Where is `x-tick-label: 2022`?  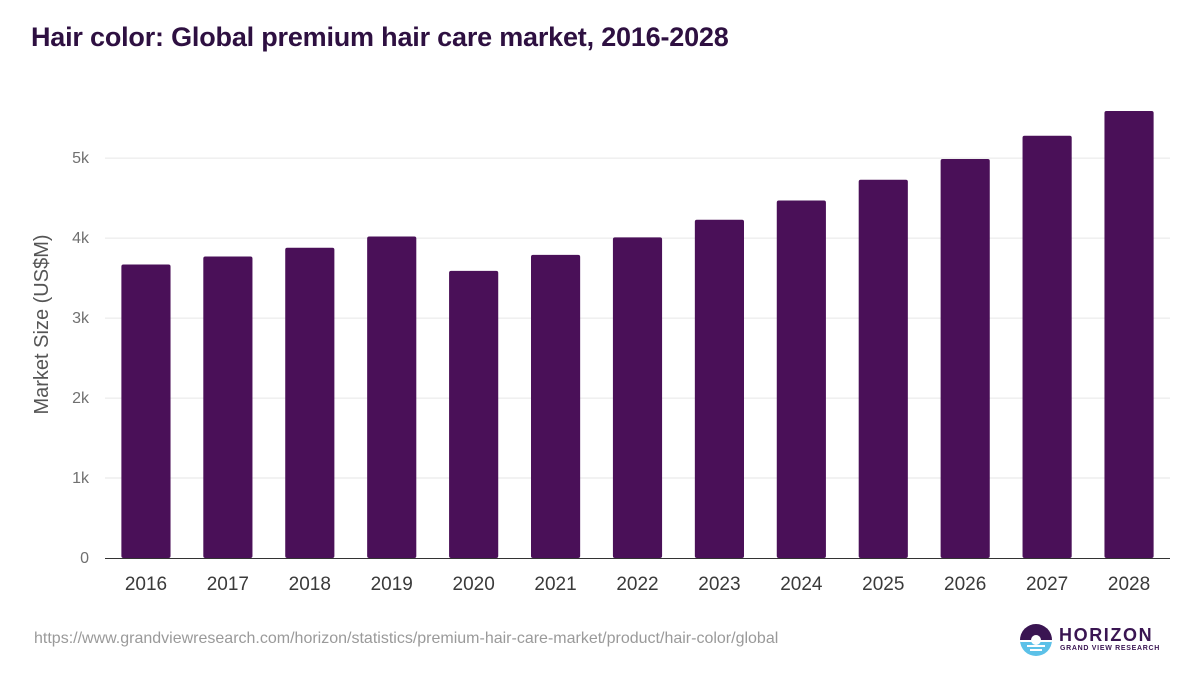
x-tick-label: 2022 is located at coordinates (637, 584).